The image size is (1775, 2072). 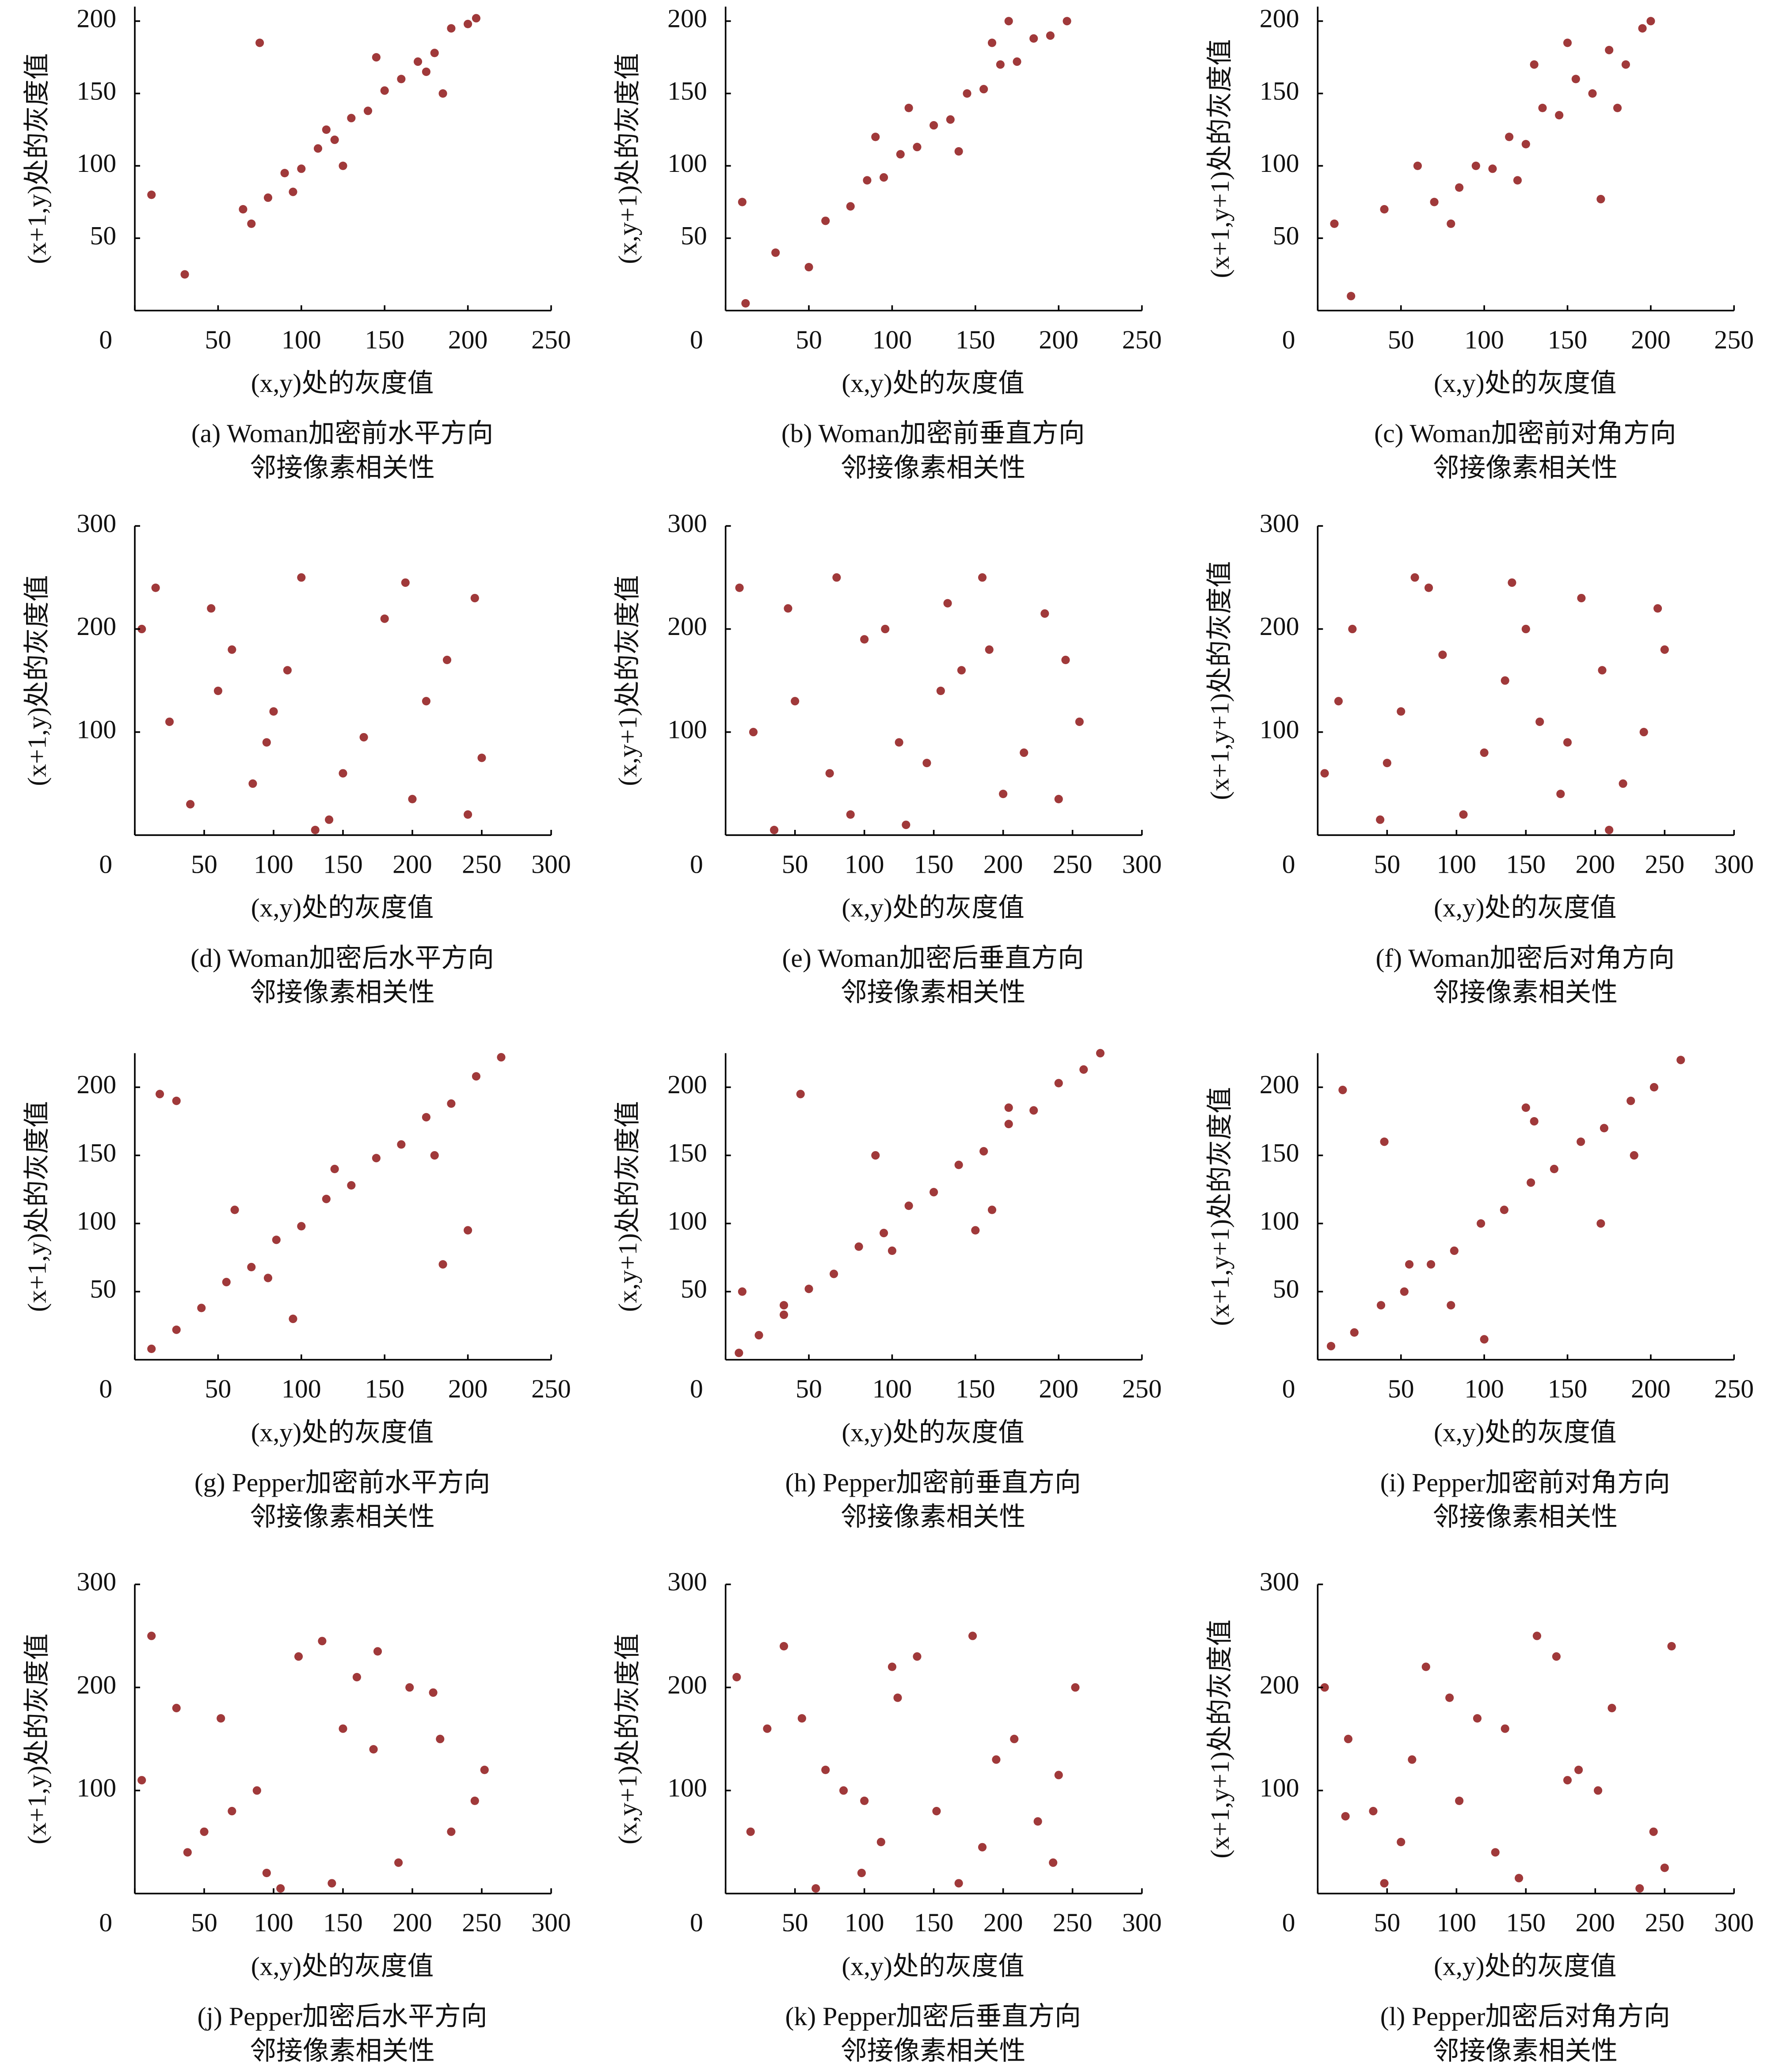 I want to click on y-axis-label: (x+1,y)处的灰度值, so click(x=36, y=681).